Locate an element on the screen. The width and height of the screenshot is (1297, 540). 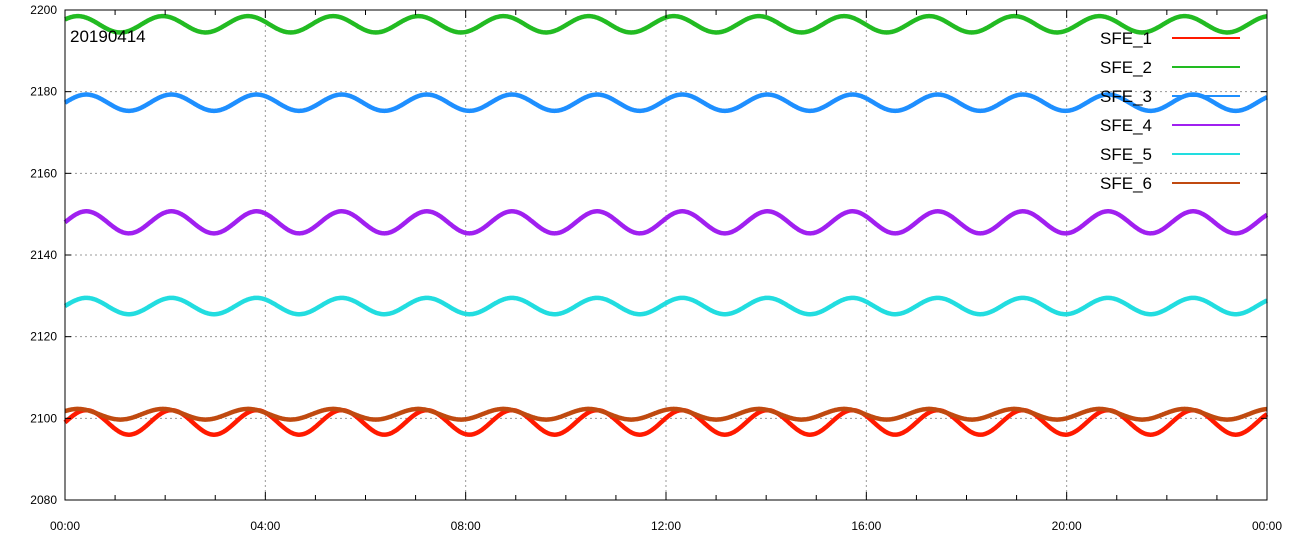
legend-label: SFE_5 is located at coordinates (1126, 154).